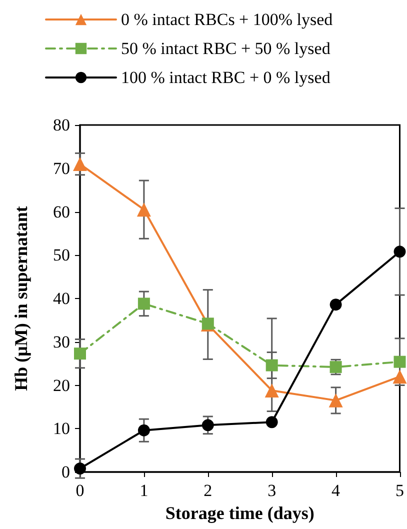  What do you see at coordinates (61, 125) in the screenshot?
I see `y-tick-label: 80` at bounding box center [61, 125].